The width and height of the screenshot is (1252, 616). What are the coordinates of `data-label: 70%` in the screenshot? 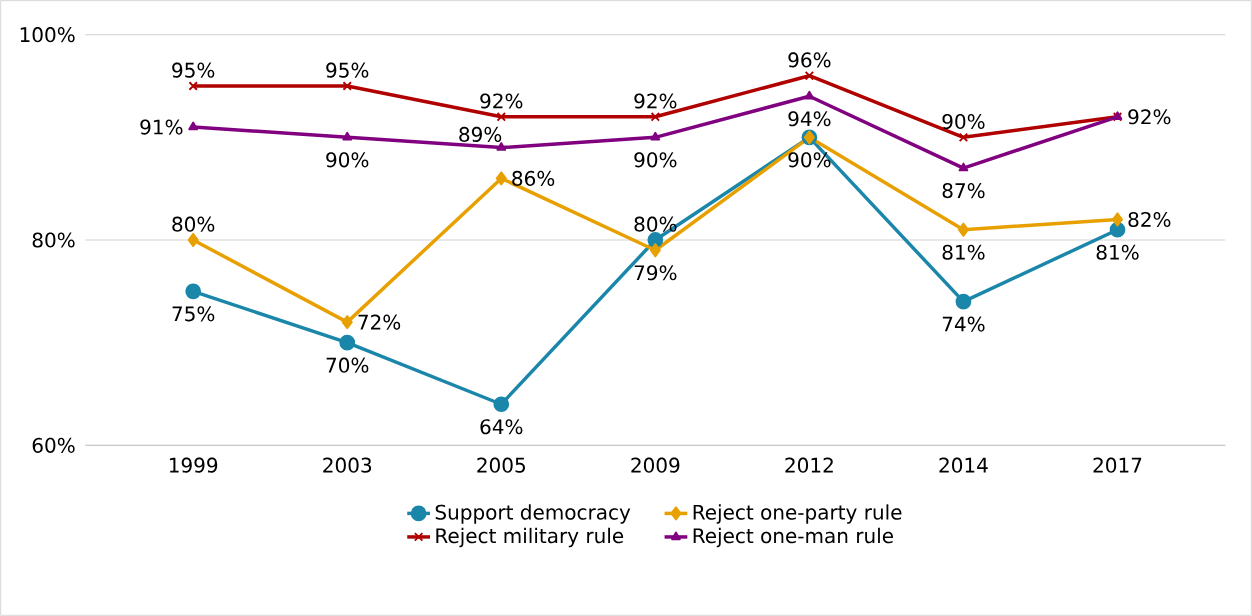 It's located at (347, 365).